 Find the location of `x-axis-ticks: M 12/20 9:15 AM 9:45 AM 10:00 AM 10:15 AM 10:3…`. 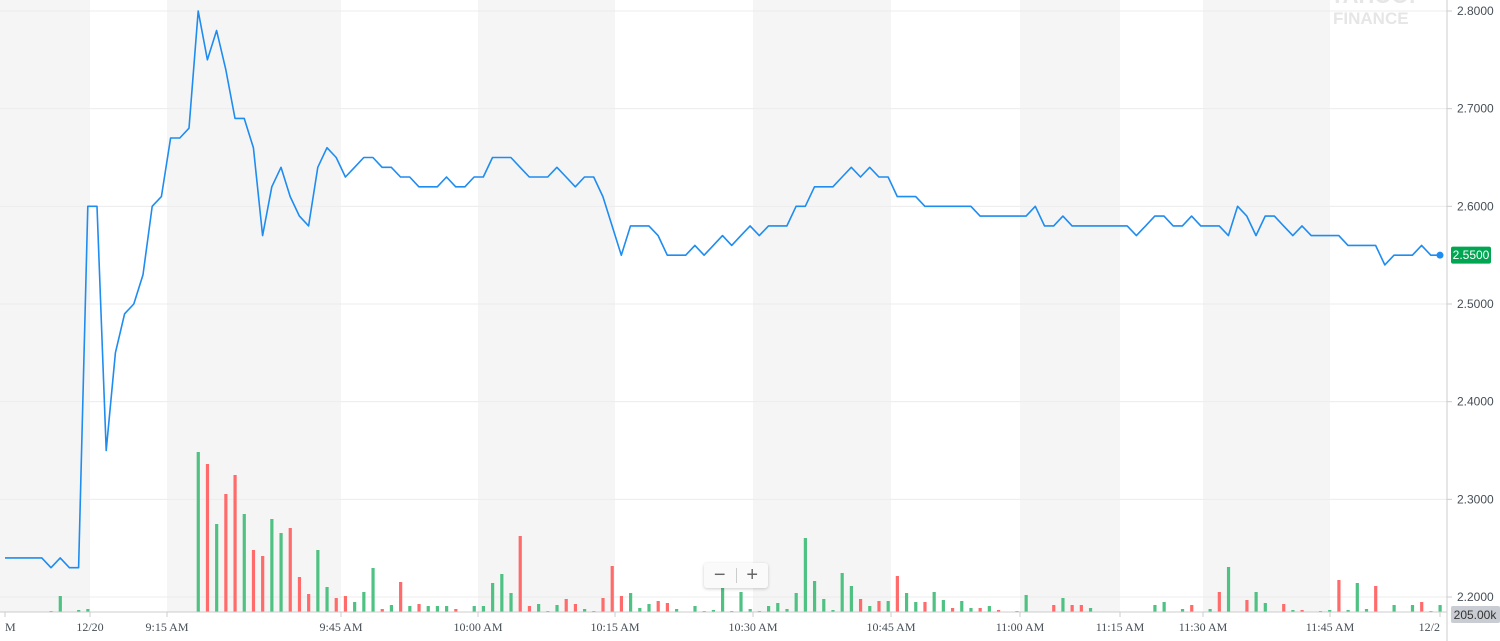

x-axis-ticks: M 12/20 9:15 AM 9:45 AM 10:00 AM 10:15 AM 10:3… is located at coordinates (722, 623).